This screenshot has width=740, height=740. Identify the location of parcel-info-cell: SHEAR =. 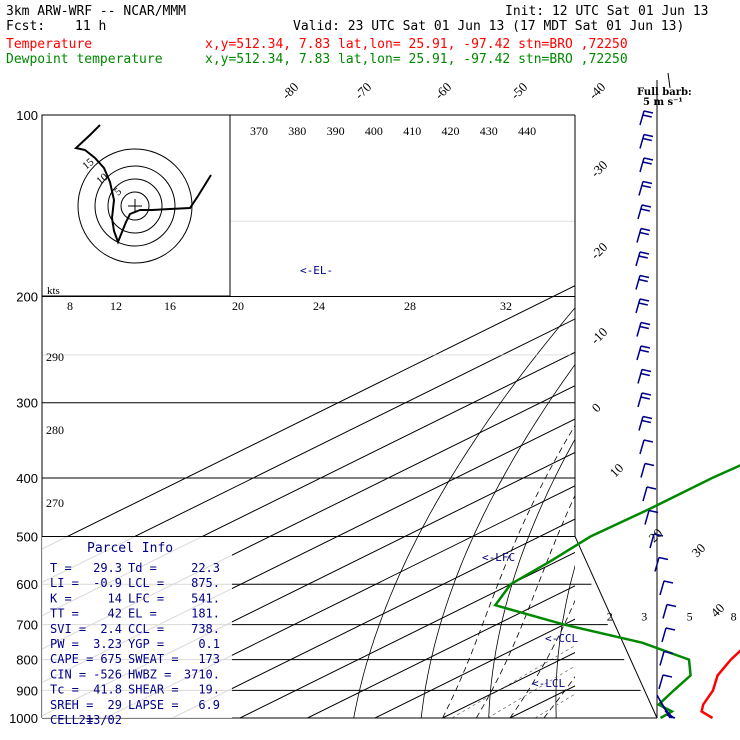
(153, 690).